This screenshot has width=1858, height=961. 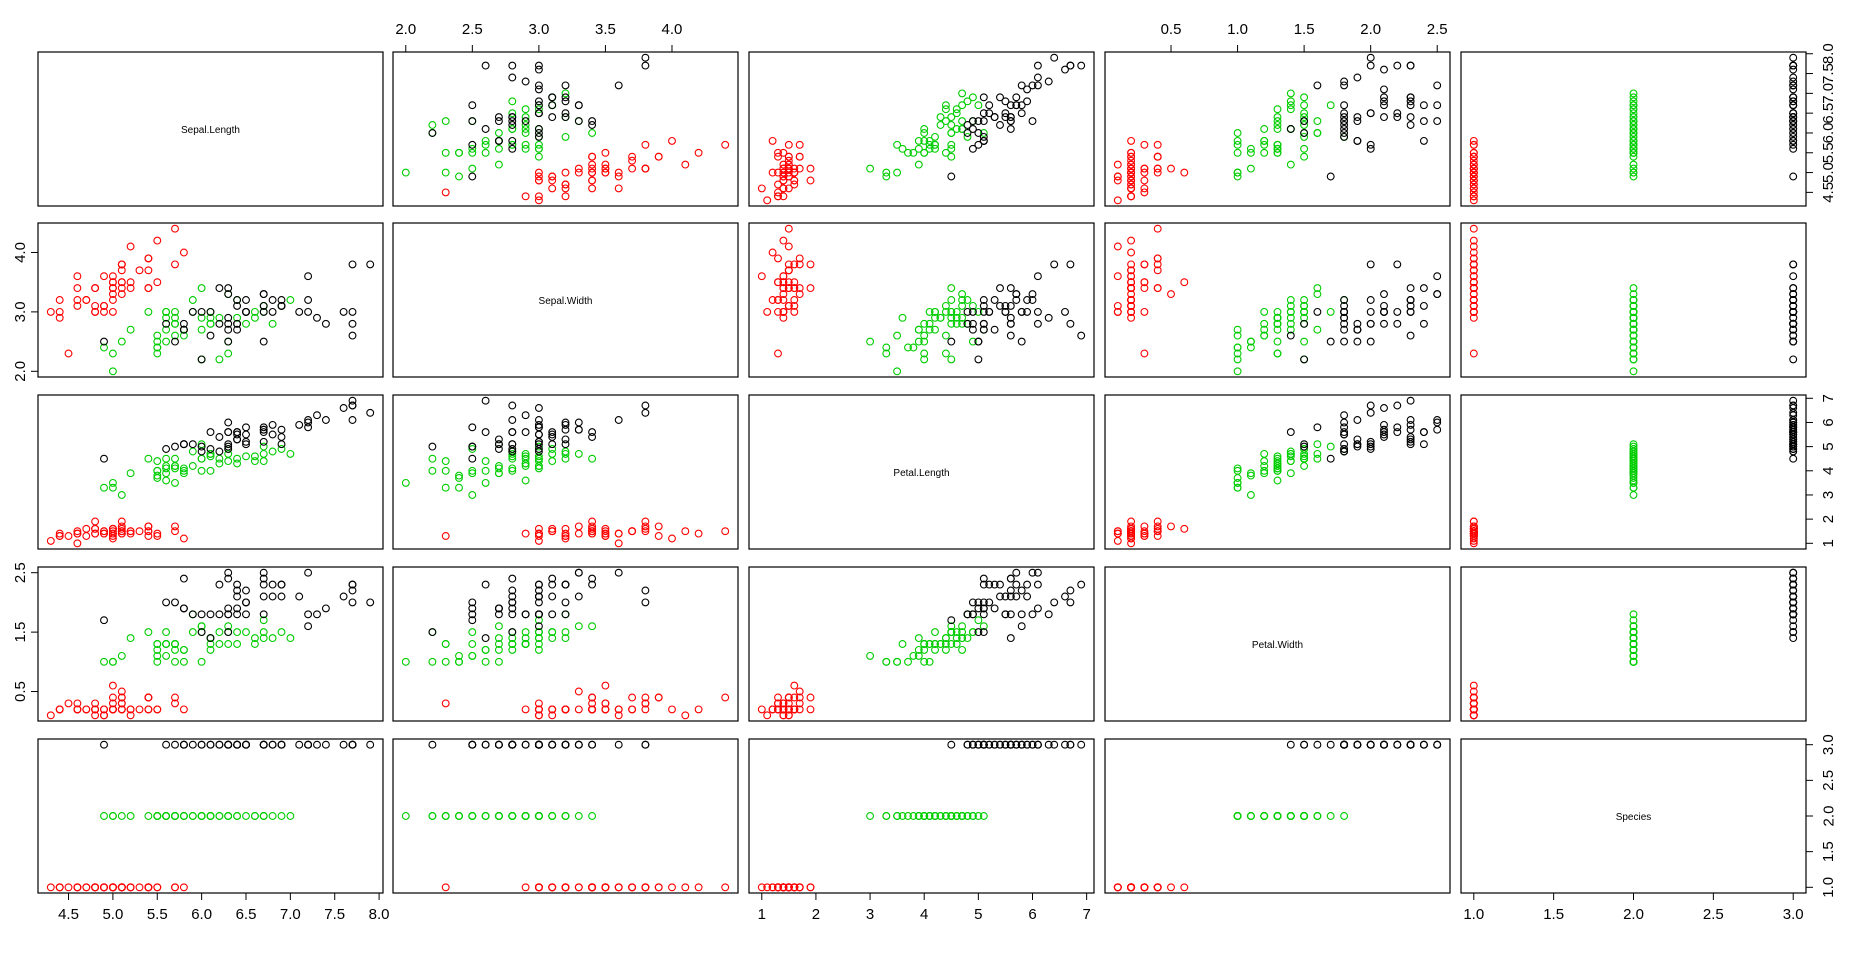 What do you see at coordinates (1828, 172) in the screenshot?
I see `y-tick-label: 5.0` at bounding box center [1828, 172].